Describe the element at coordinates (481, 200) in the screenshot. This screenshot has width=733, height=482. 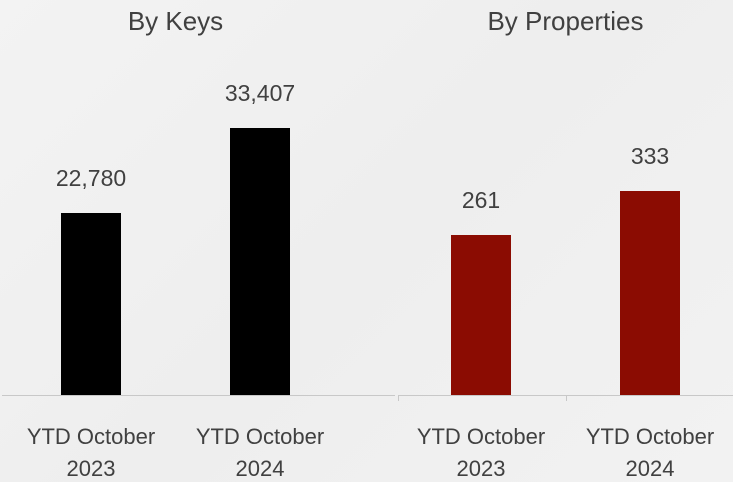
I see `data-label: 261` at that location.